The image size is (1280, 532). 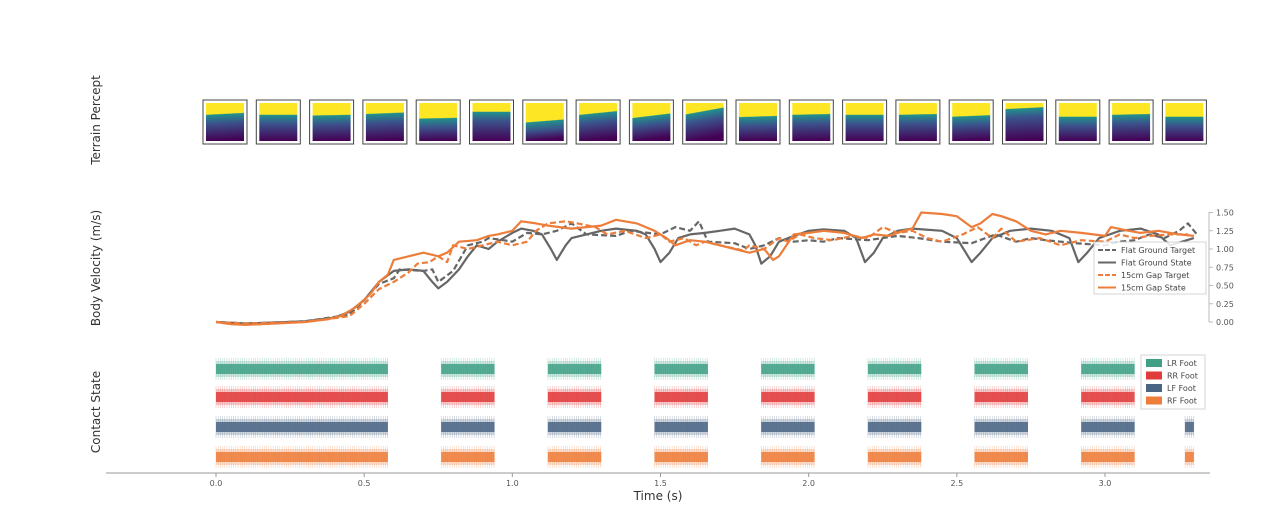 I want to click on velocity-tick-label: 0.75, so click(x=1225, y=267).